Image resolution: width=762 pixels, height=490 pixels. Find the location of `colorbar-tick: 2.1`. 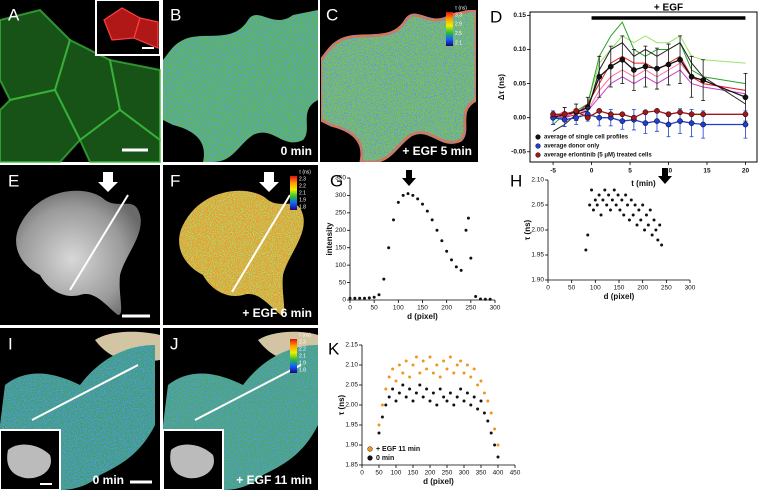

colorbar-tick: 2.1 is located at coordinates (302, 193).